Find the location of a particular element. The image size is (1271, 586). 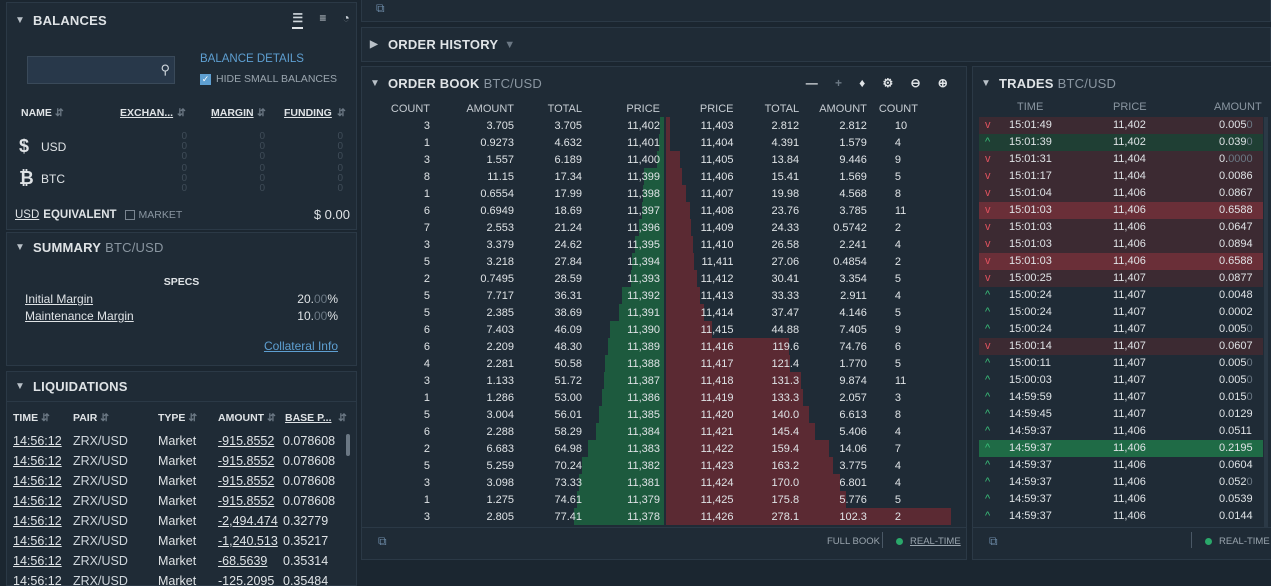

bid-row: 5 2.385 38.69 11,391 is located at coordinates (513, 312).